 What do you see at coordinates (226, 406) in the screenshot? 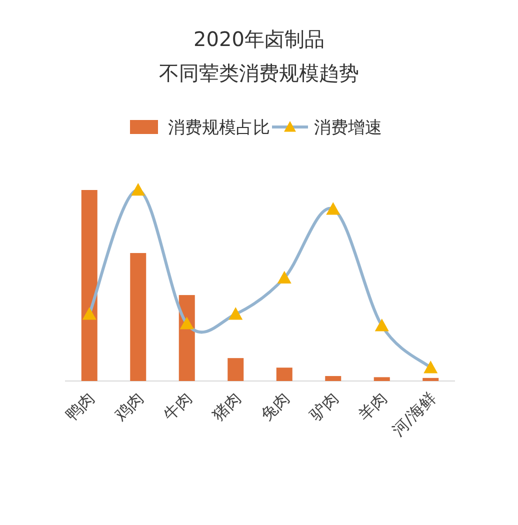
I see `x-tick-label: 猪肉` at bounding box center [226, 406].